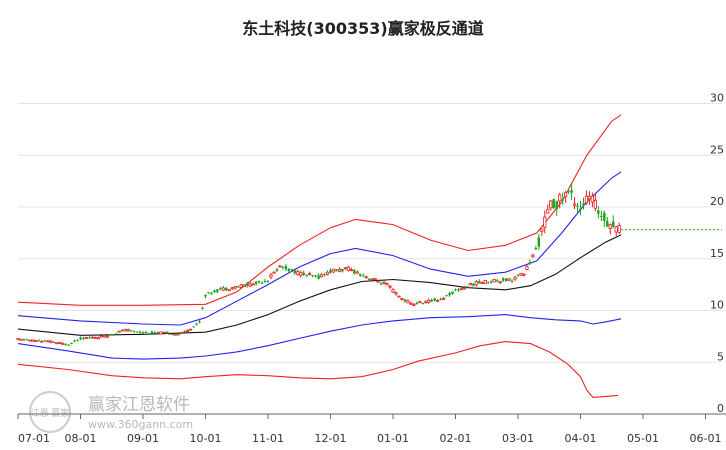  Describe the element at coordinates (706, 438) in the screenshot. I see `x-tick-label: 06-01` at that location.